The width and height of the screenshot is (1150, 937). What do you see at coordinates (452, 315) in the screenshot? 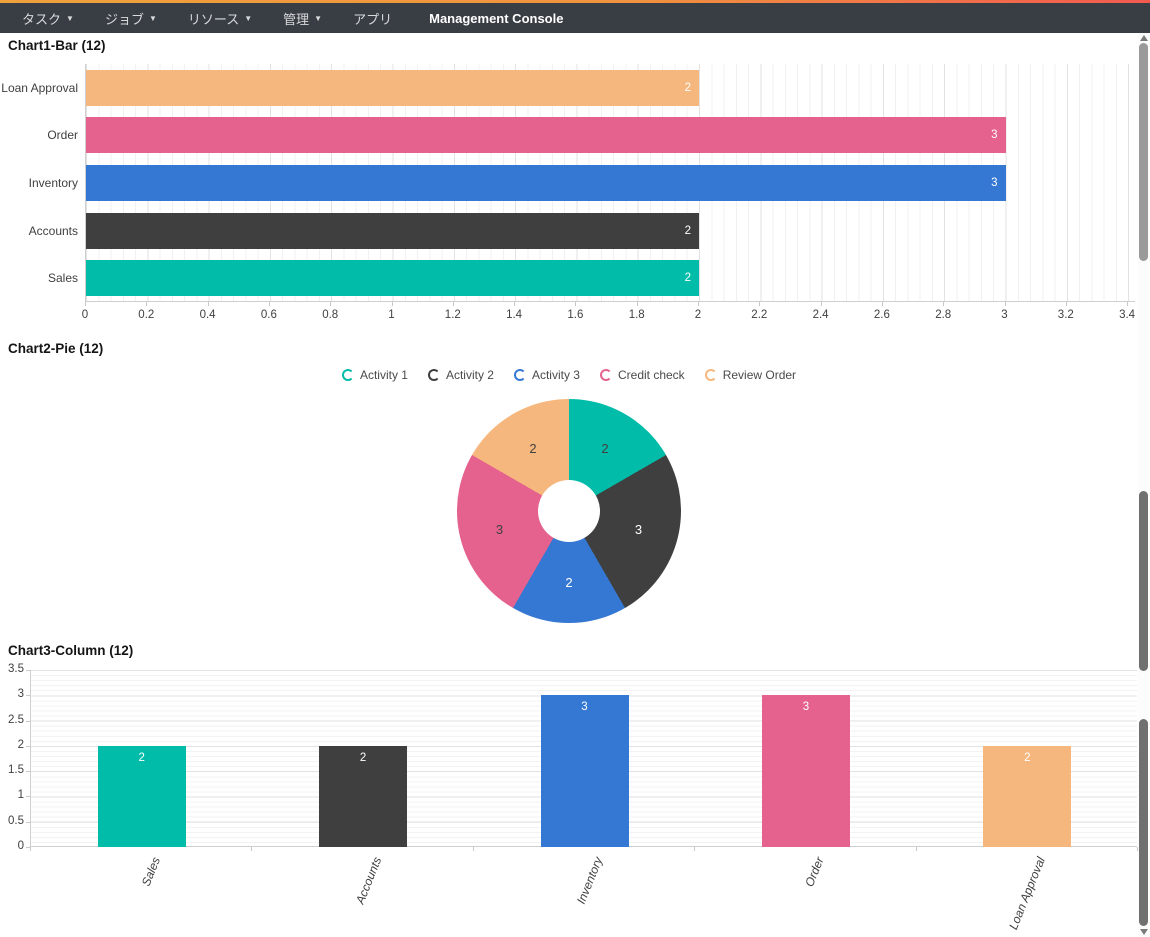
I see `x-axis-tick-label: 1.2` at bounding box center [452, 315].